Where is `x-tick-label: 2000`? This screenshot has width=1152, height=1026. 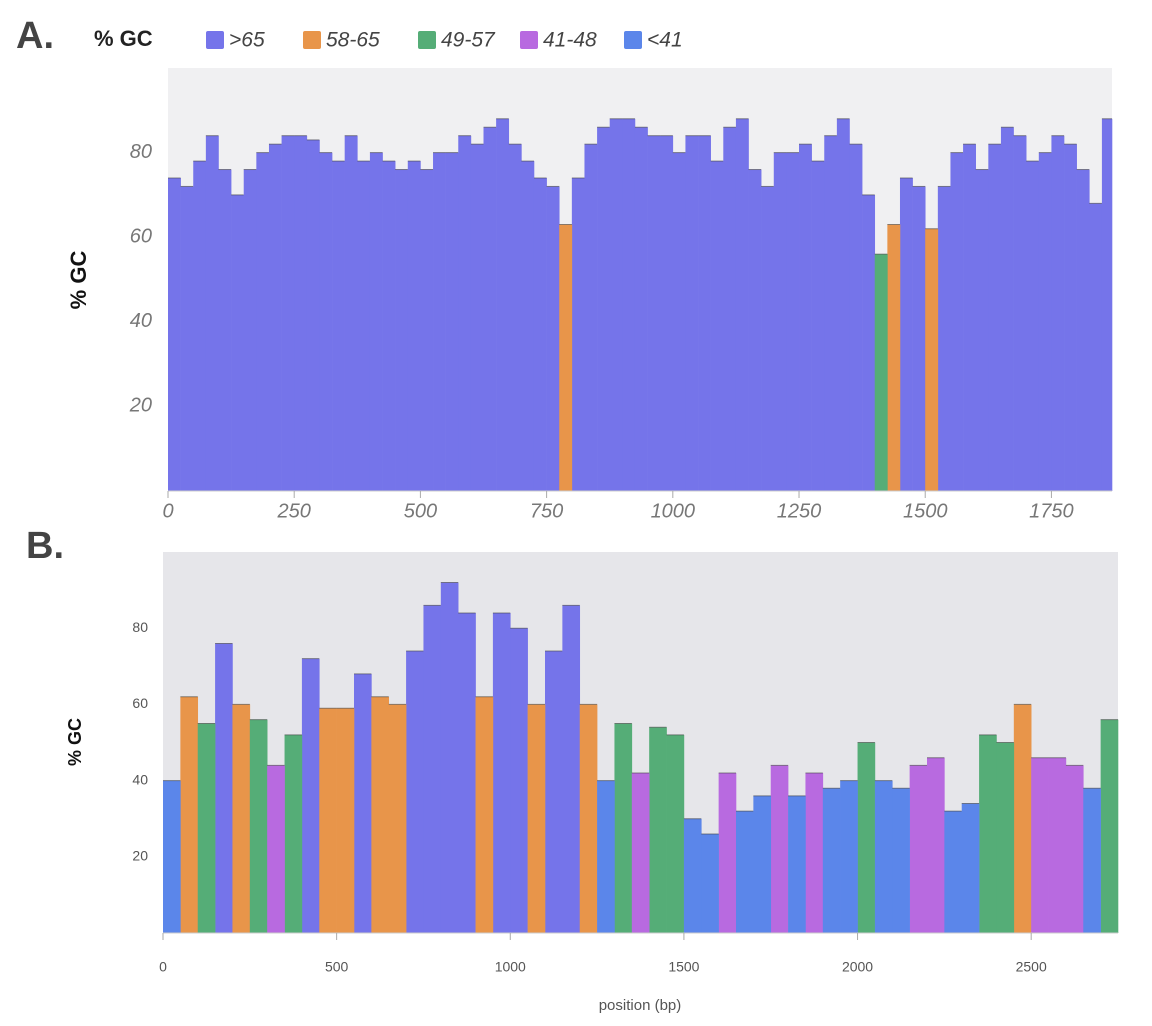 x-tick-label: 2000 is located at coordinates (857, 967).